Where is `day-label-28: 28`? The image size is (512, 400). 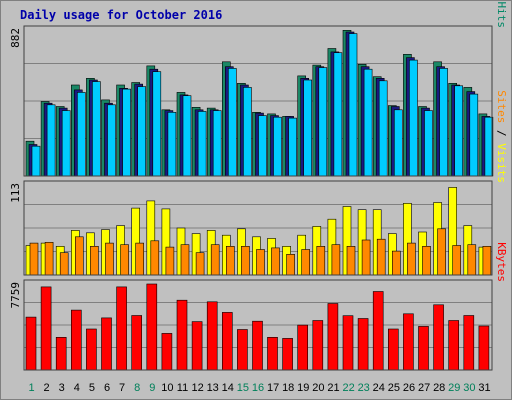 day-label-28: 28 is located at coordinates (439, 388).